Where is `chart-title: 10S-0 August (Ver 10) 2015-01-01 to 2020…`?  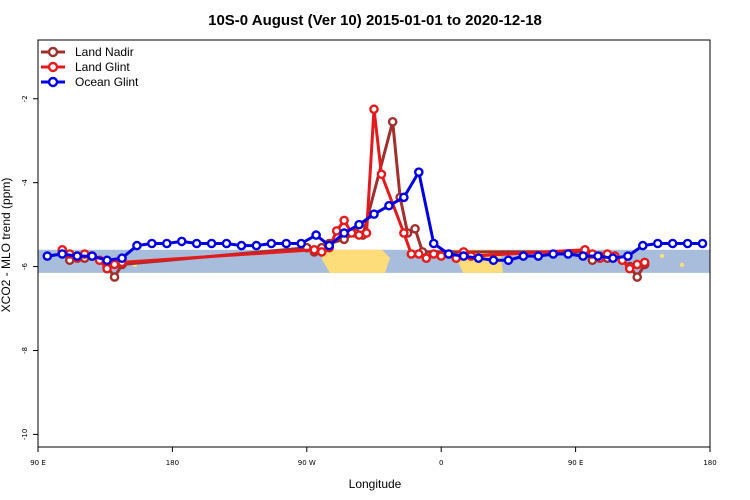 chart-title: 10S-0 August (Ver 10) 2015-01-01 to 2020… is located at coordinates (375, 20).